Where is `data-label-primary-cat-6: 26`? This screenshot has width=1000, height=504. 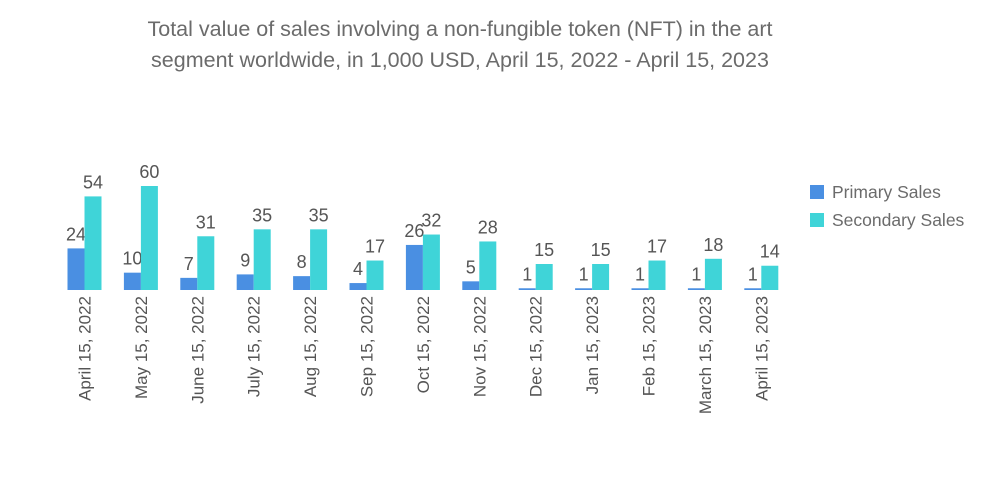 data-label-primary-cat-6: 26 is located at coordinates (414, 231).